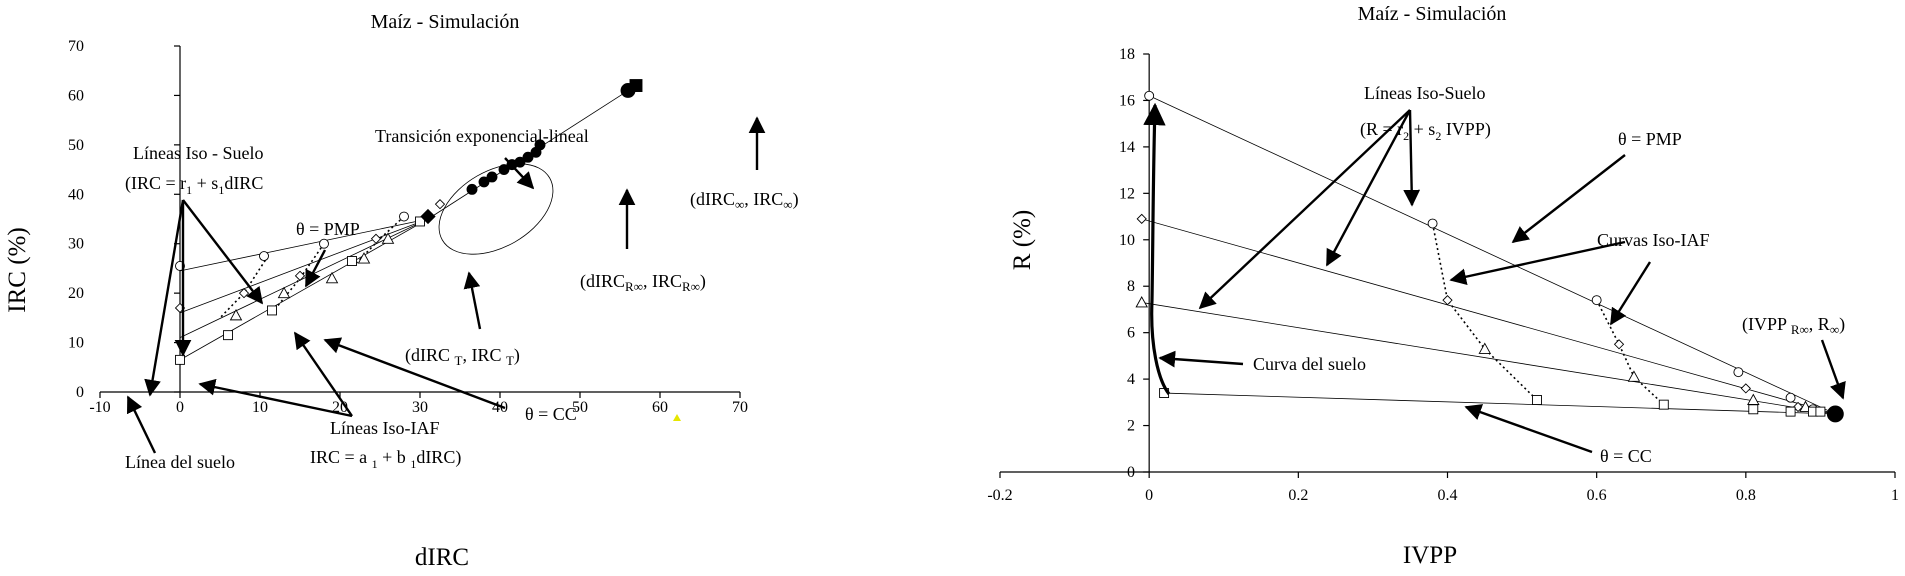 This screenshot has width=1905, height=576. What do you see at coordinates (76, 244) in the screenshot?
I see `y-tick-label: 30` at bounding box center [76, 244].